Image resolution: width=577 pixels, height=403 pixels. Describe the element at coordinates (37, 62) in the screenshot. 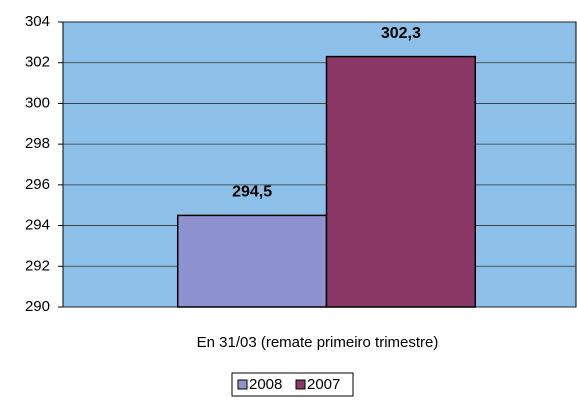

I see `y-tick-label: 302` at that location.